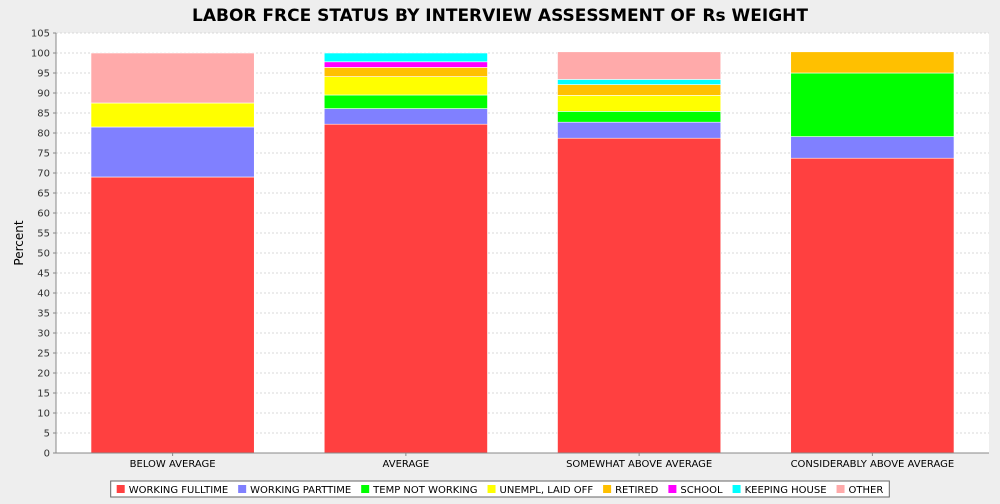  Describe the element at coordinates (43, 194) in the screenshot. I see `y-tick-label: 65` at that location.